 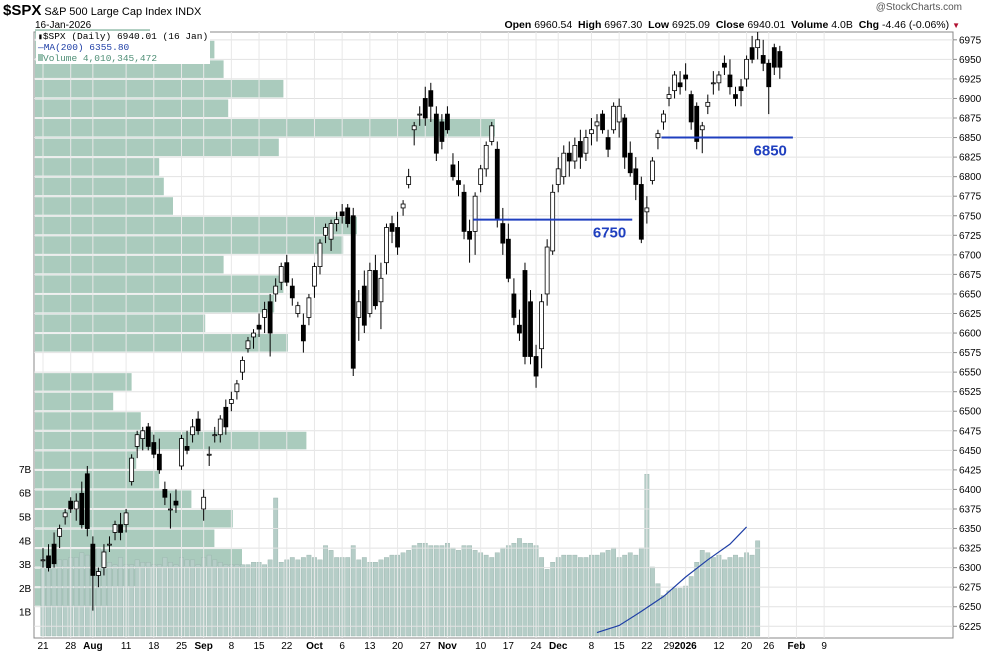 I want to click on date-tick-label: Aug, so click(x=92, y=646).